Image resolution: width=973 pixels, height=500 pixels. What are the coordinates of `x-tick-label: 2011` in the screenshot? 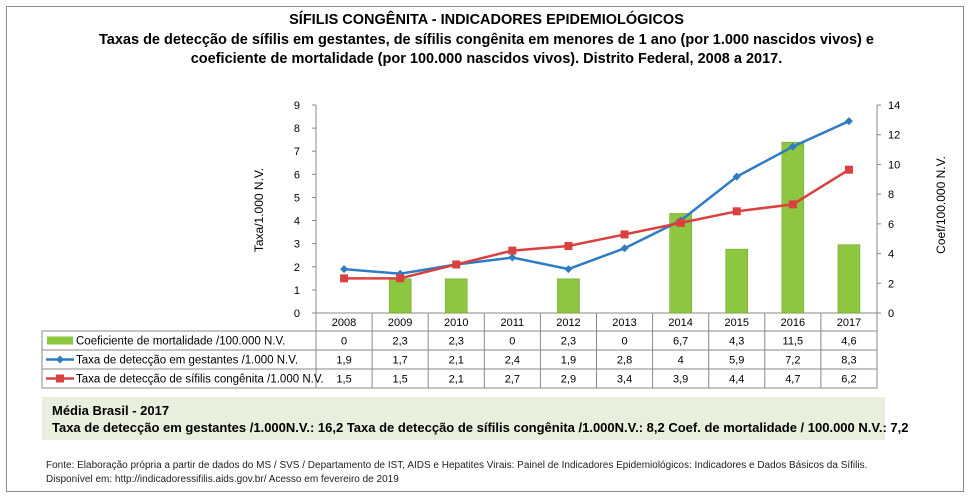 It's located at (513, 323).